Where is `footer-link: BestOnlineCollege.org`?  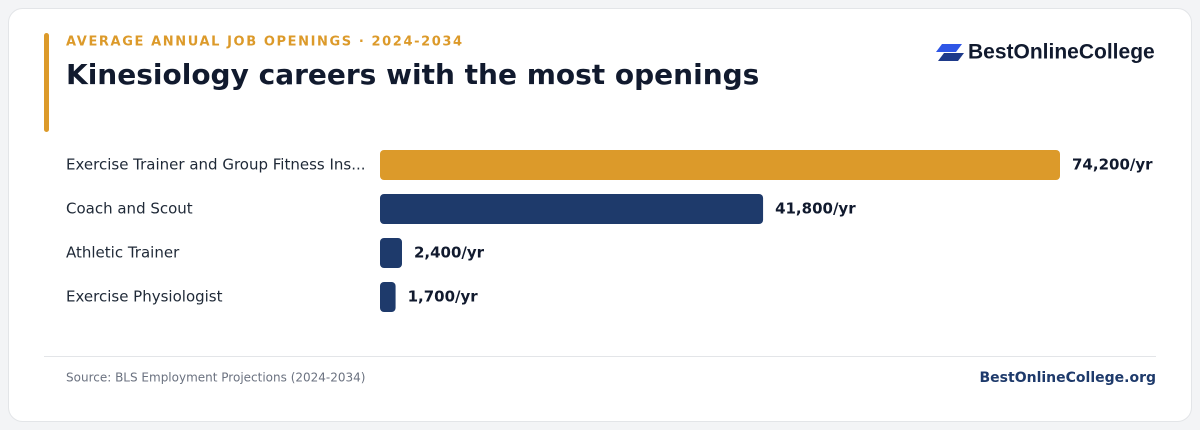 footer-link: BestOnlineCollege.org is located at coordinates (1068, 378).